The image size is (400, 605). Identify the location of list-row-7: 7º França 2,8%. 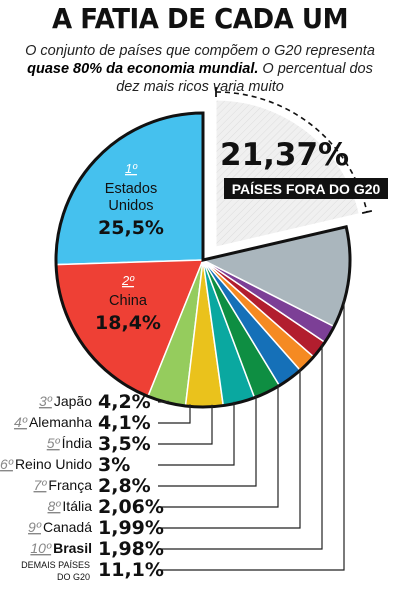
(92, 486).